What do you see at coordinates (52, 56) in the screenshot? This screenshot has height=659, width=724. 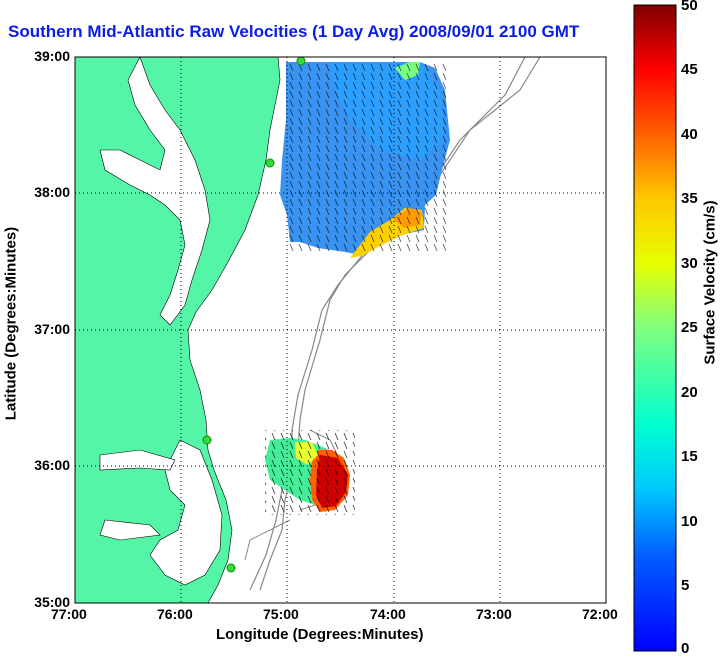 I see `y-tick-label: 39:00` at bounding box center [52, 56].